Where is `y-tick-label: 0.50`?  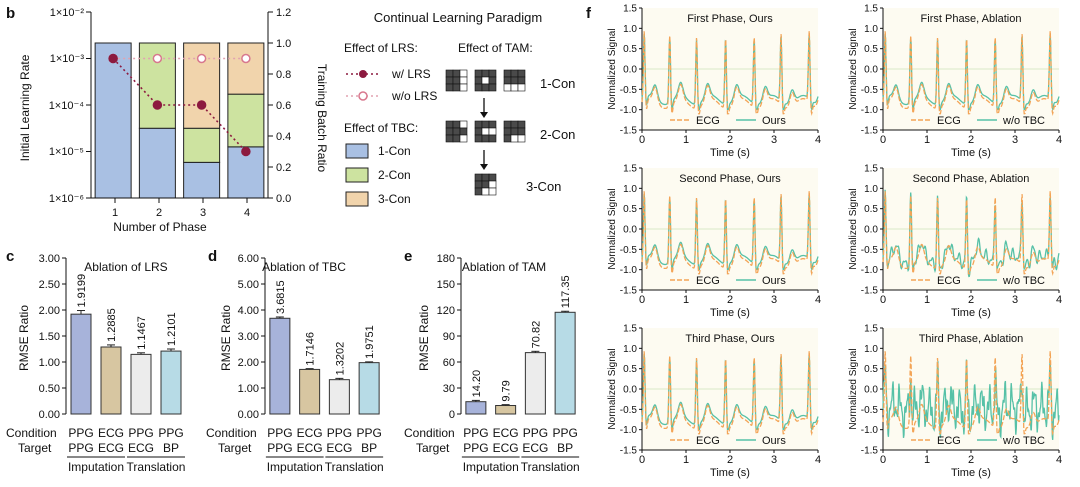
y-tick-label: 0.50 is located at coordinates (49, 389).